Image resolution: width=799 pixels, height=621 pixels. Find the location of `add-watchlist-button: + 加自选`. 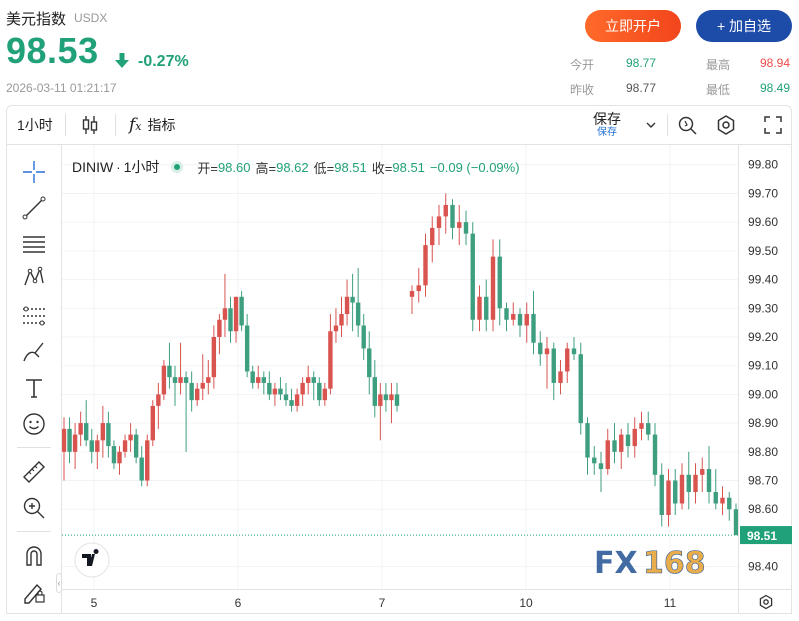

add-watchlist-button: + 加自选 is located at coordinates (744, 26).